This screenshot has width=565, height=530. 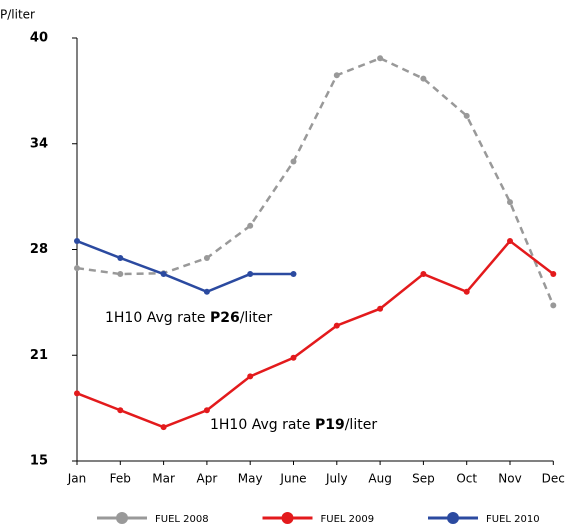 What do you see at coordinates (39, 143) in the screenshot?
I see `y-tick-label: 34` at bounding box center [39, 143].